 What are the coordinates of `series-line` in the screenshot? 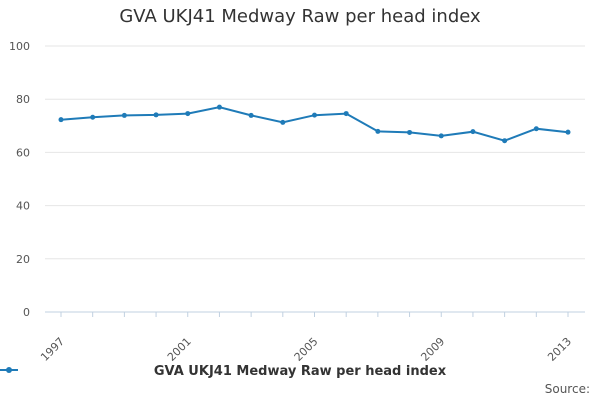 It's located at (314, 124).